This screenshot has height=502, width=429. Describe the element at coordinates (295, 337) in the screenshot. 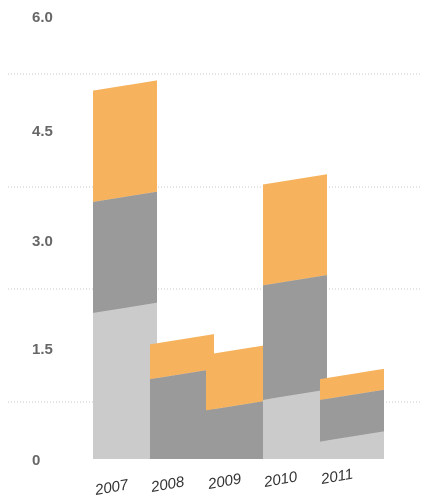

I see `bar-segment-2010-s2` at that location.